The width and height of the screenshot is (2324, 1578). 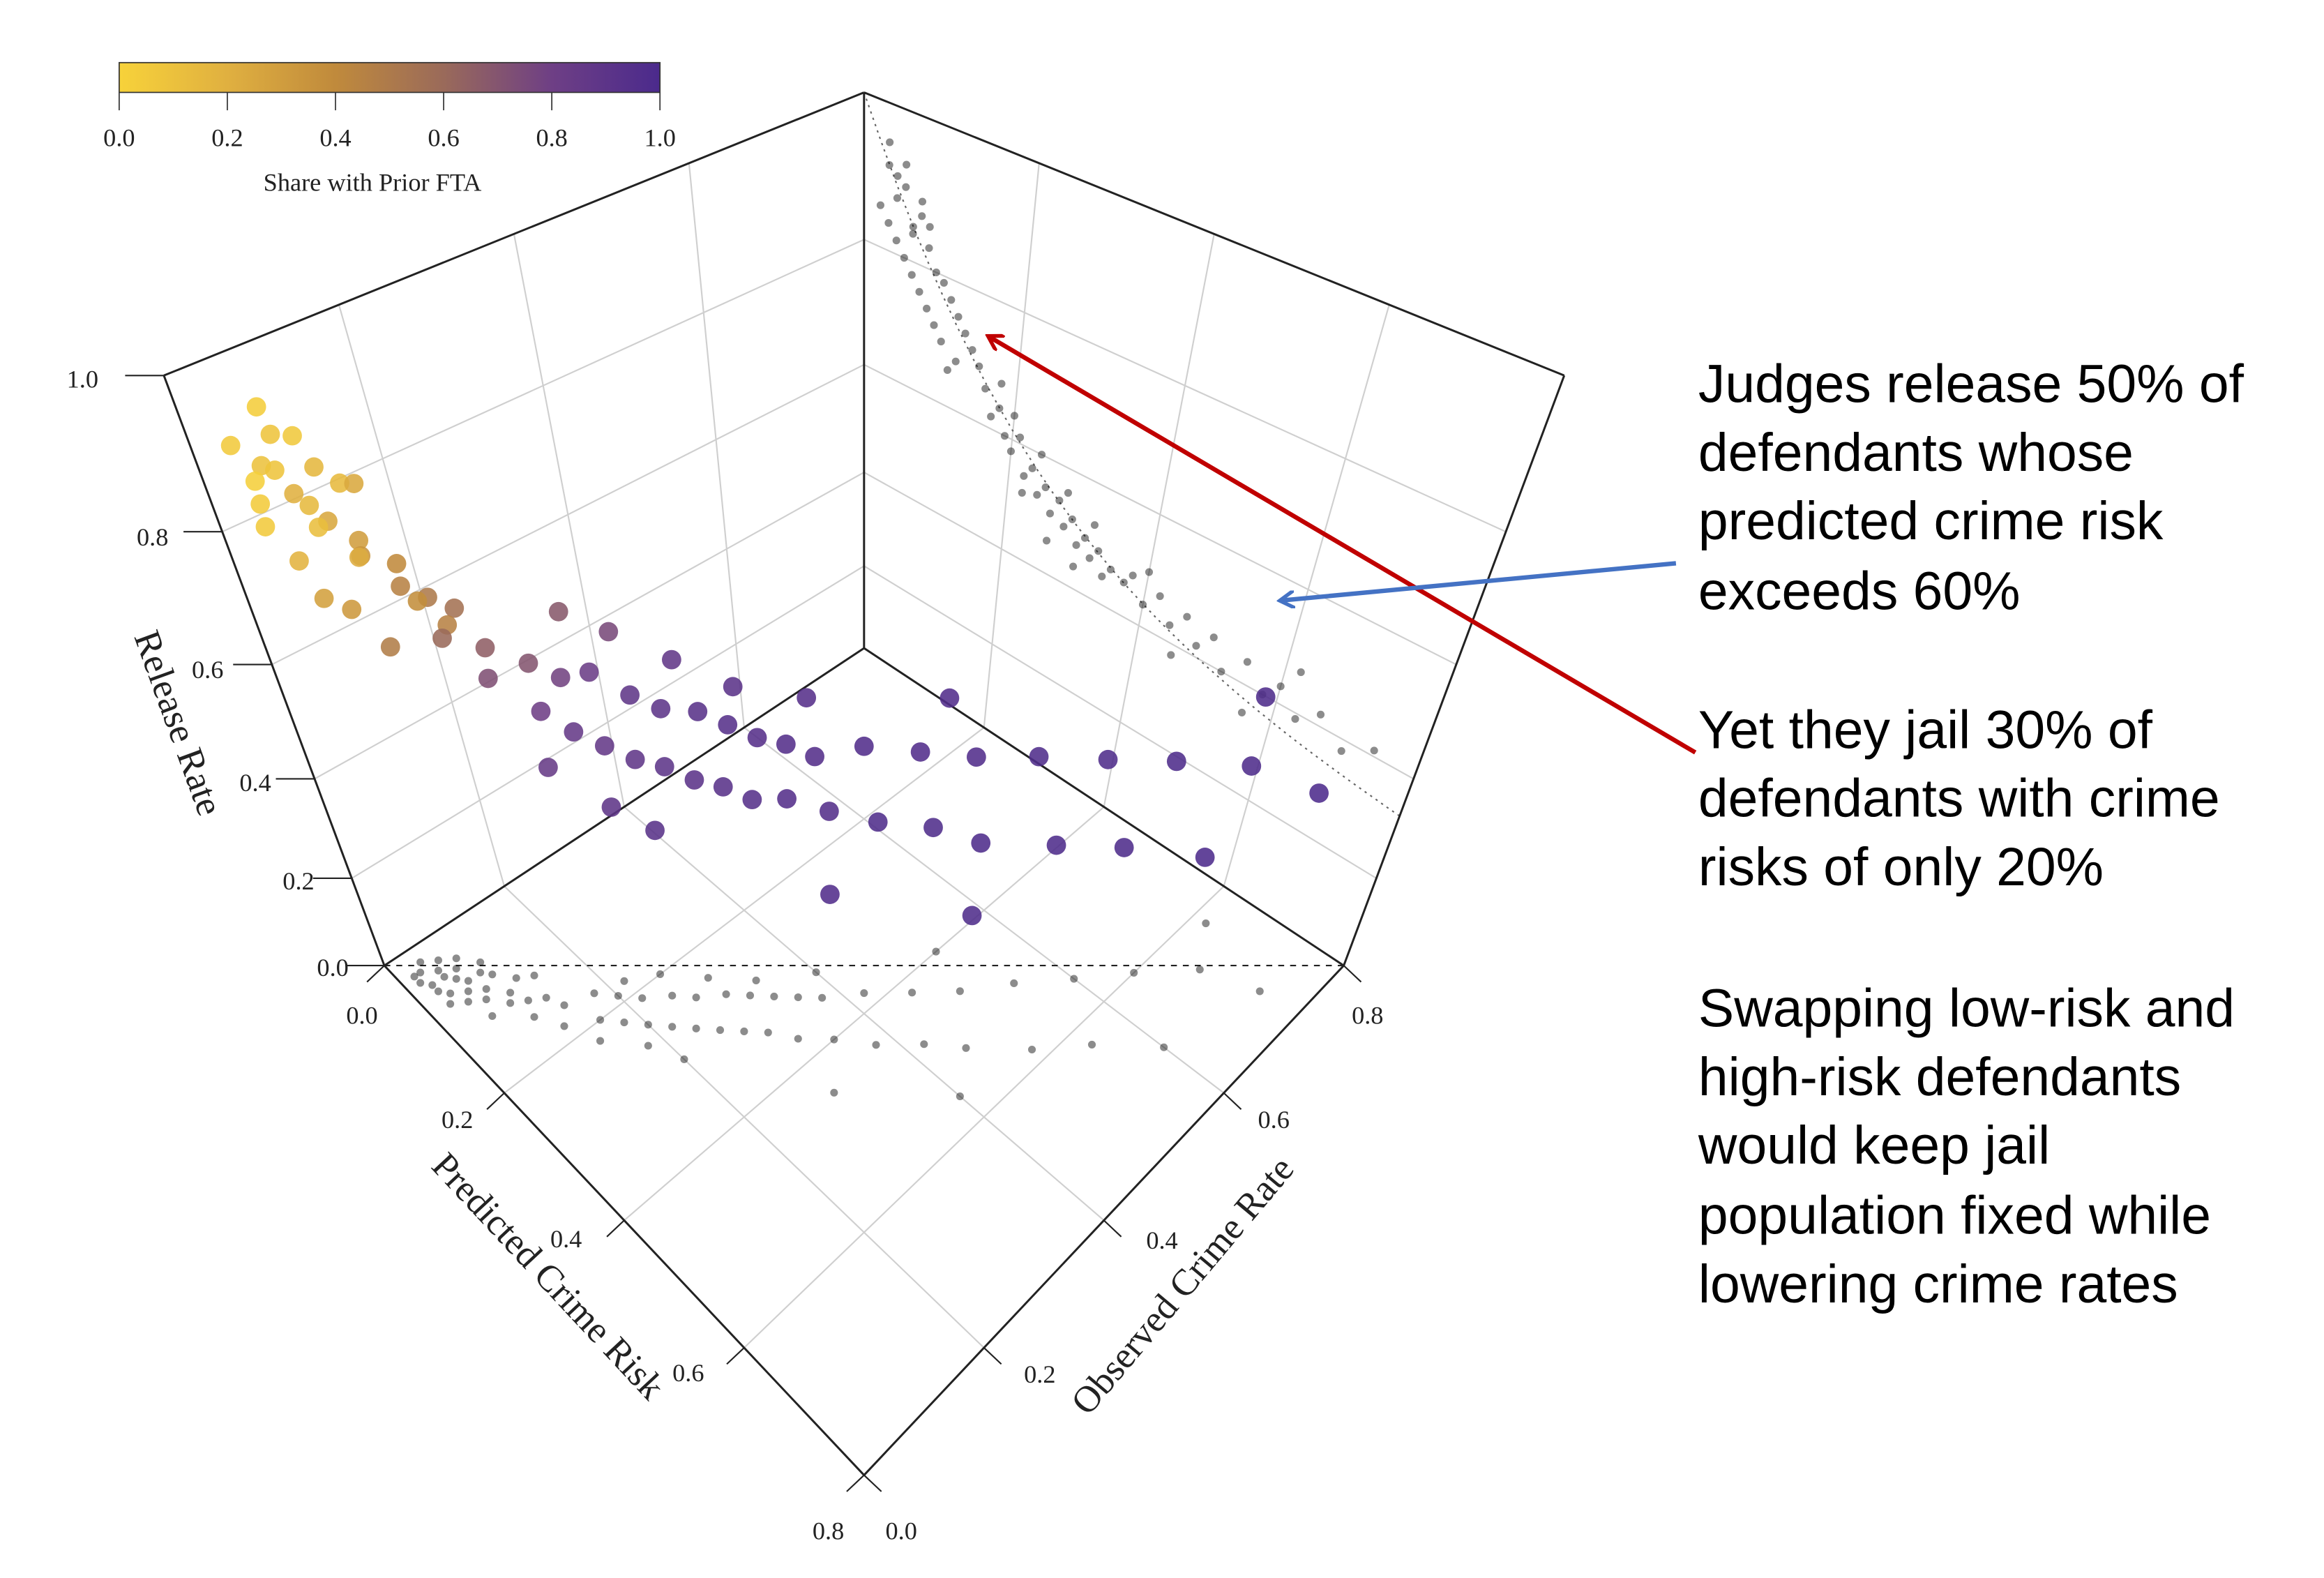 I want to click on left-wall-grid-line, so click(x=568, y=514).